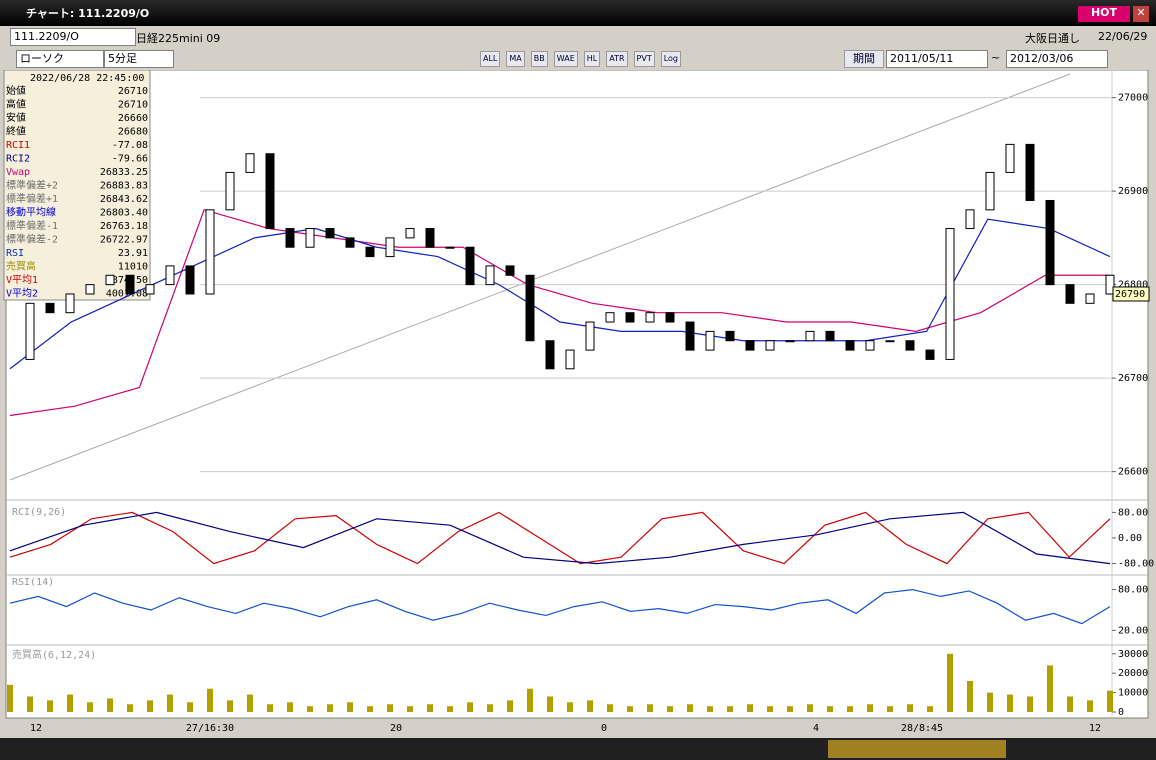 This screenshot has width=1156, height=760. Describe the element at coordinates (1133, 654) in the screenshot. I see `y-tick-label: 30000` at that location.